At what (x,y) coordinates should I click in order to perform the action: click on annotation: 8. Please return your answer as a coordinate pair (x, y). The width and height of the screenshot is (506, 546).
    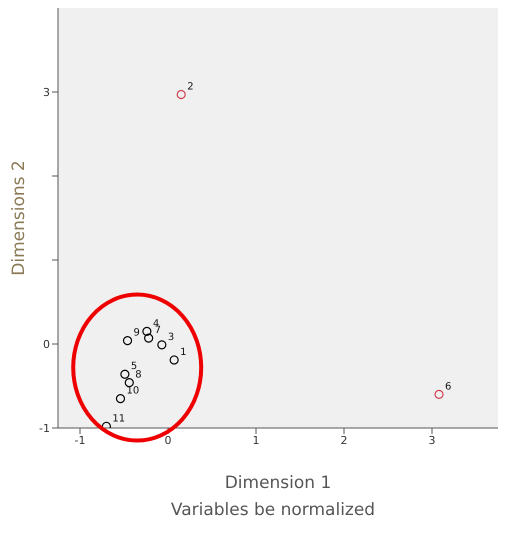
    Looking at the image, I should click on (138, 375).